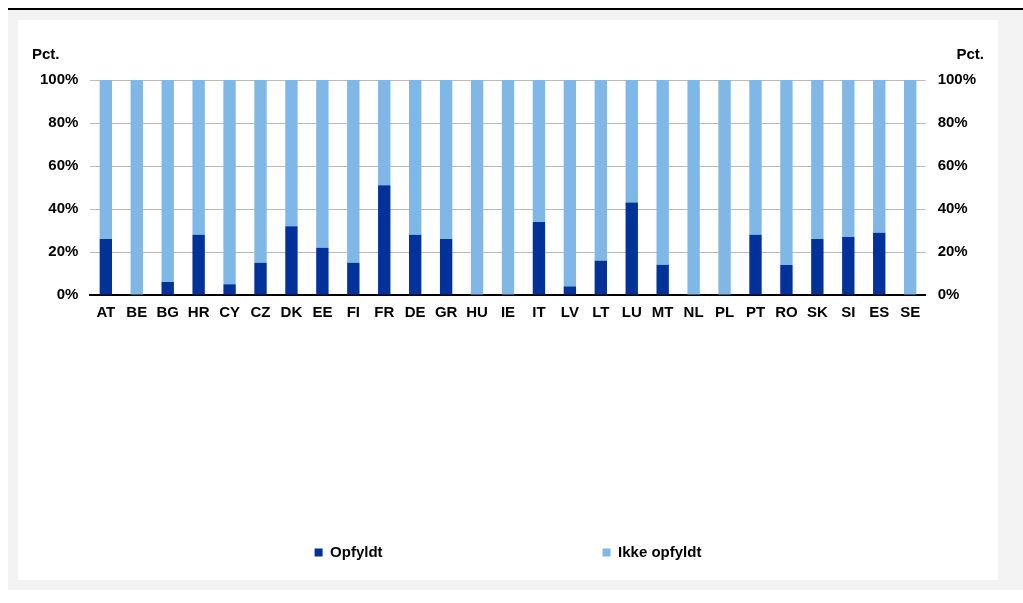 The height and width of the screenshot is (603, 1023). Describe the element at coordinates (952, 208) in the screenshot. I see `y2-tick-label: 40%` at that location.